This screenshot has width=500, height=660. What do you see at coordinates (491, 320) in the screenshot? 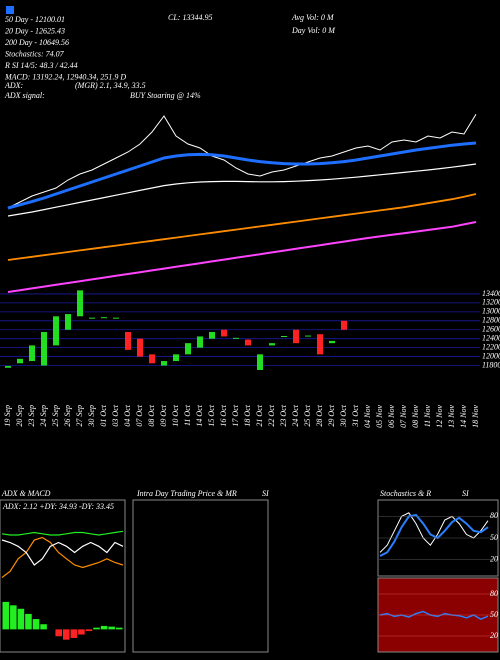
I see `y-tick-label: 12800` at bounding box center [491, 320].